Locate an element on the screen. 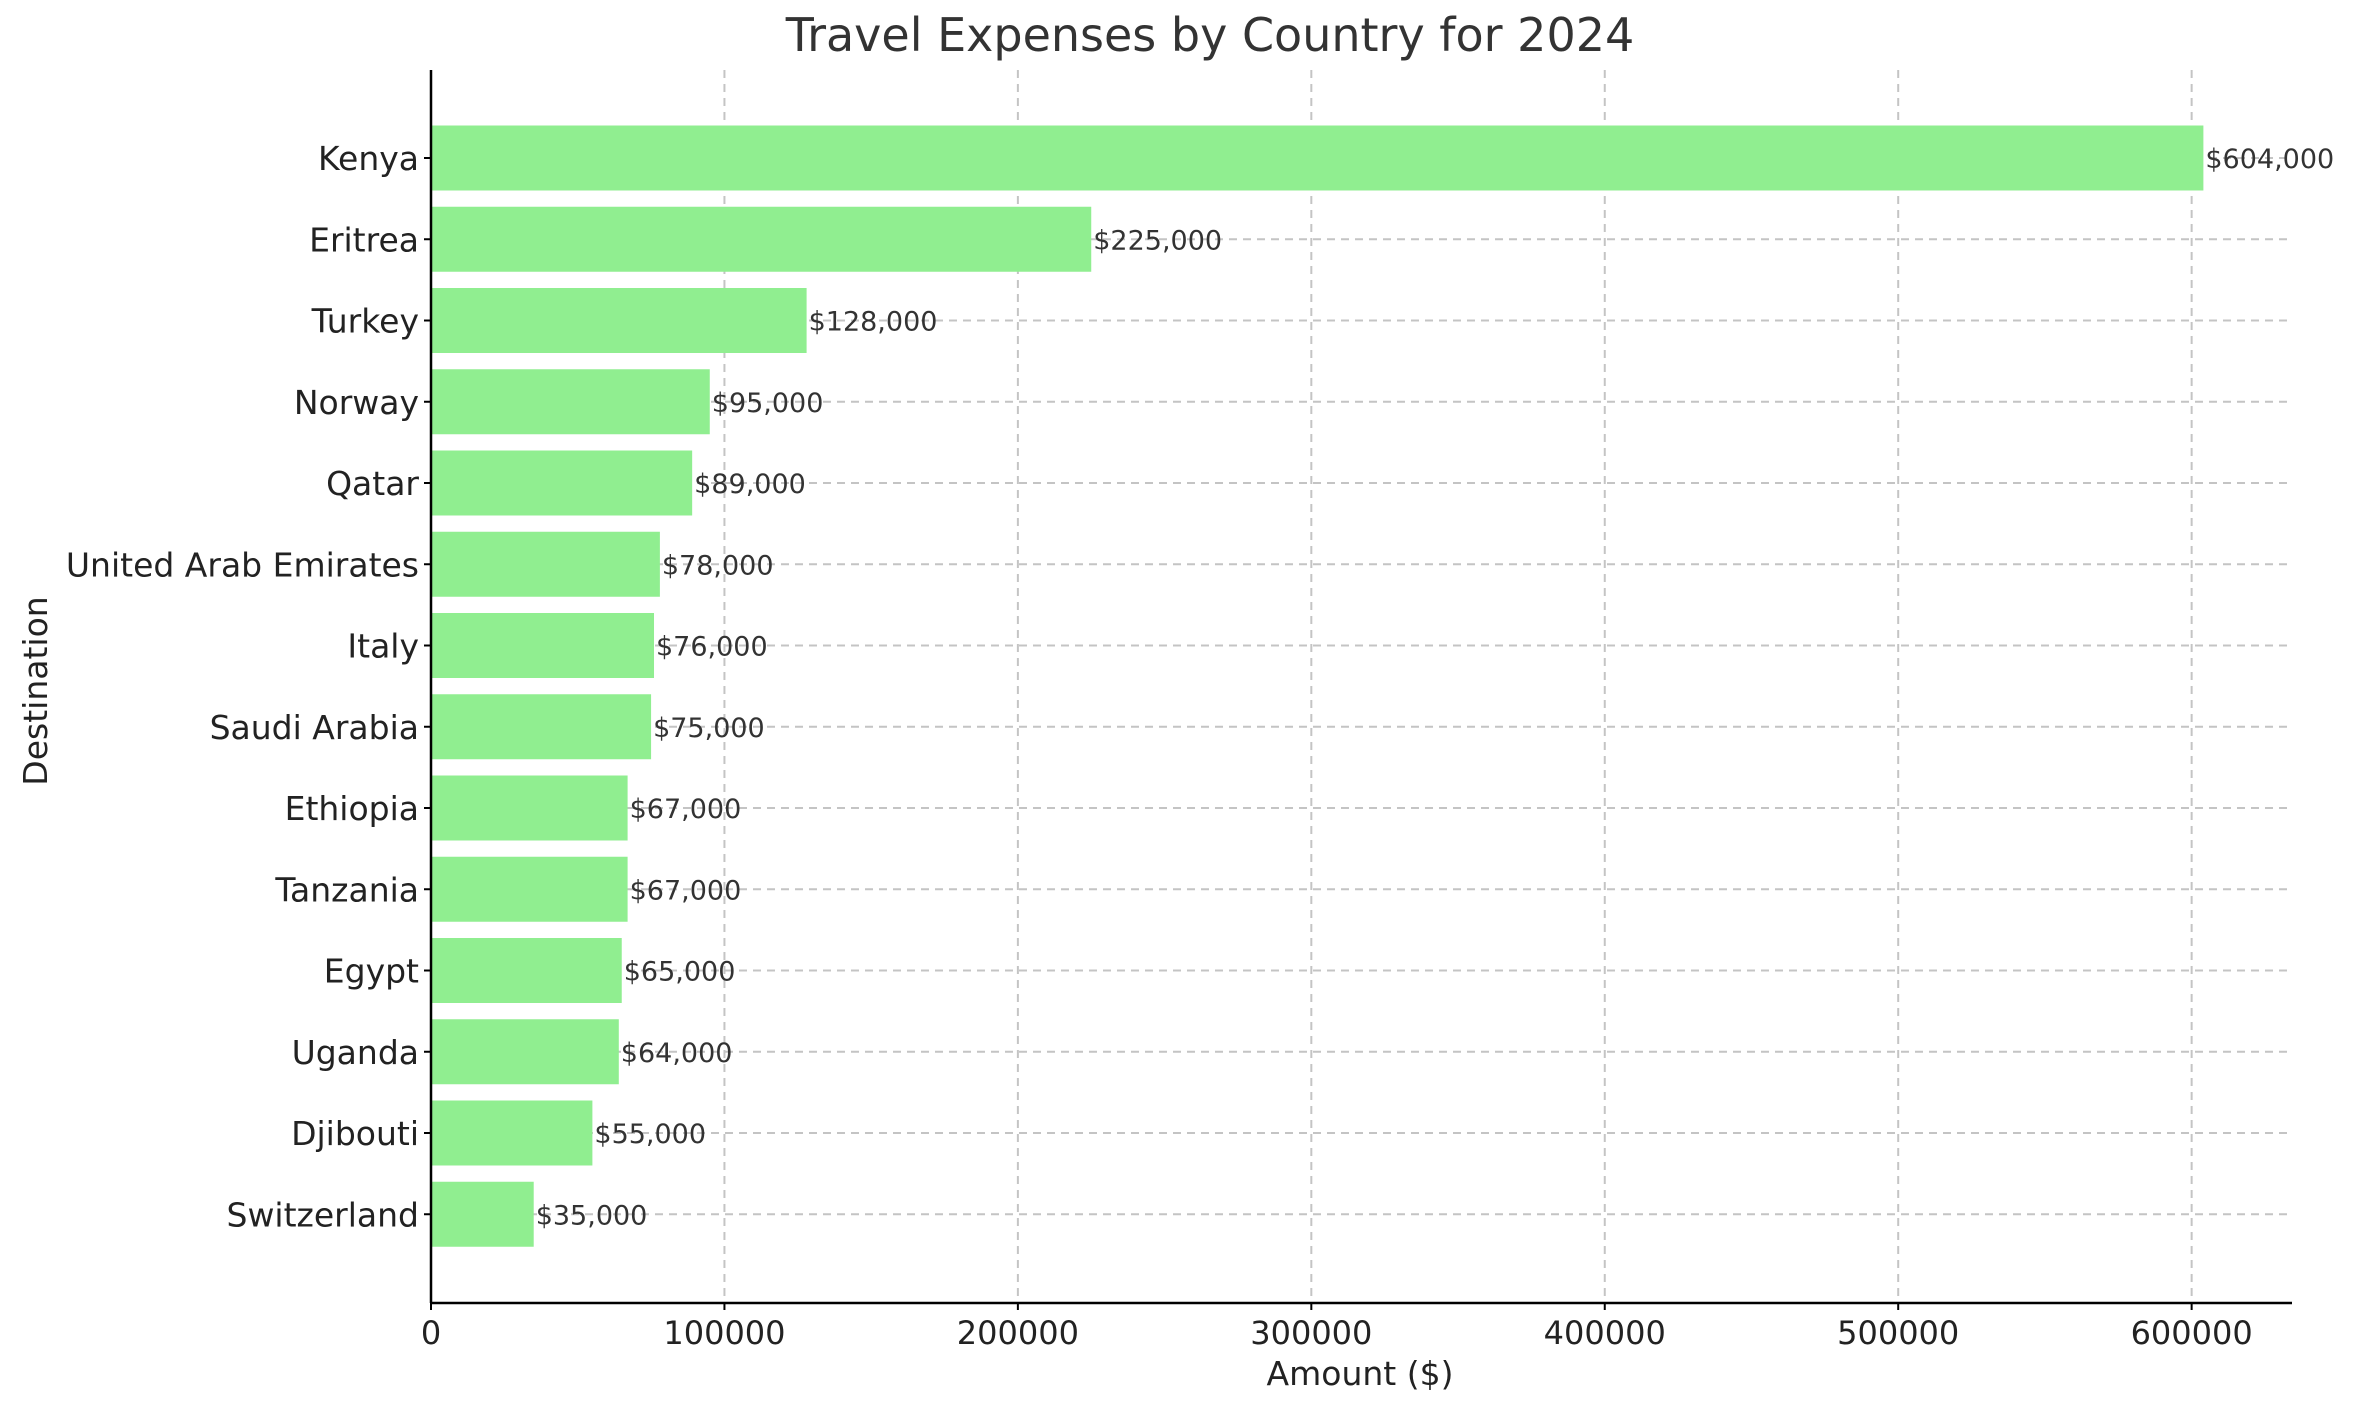 Image resolution: width=2354 pixels, height=1409 pixels. y-axis-label: Destination is located at coordinates (35, 690).